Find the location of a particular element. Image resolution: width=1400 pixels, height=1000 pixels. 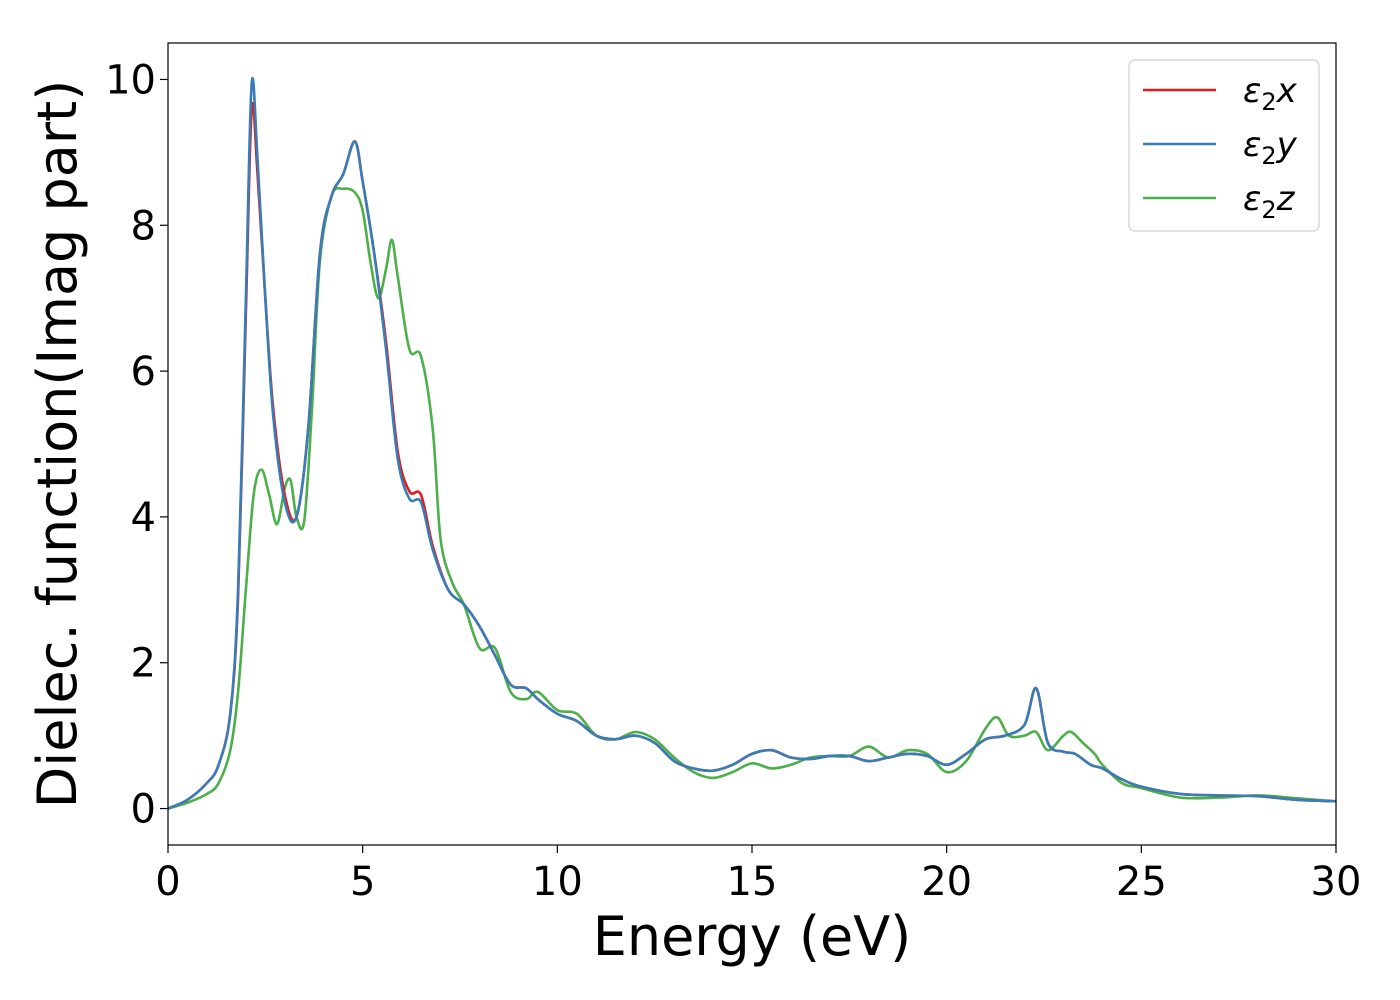

x-tick-label: 25 is located at coordinates (1141, 882).